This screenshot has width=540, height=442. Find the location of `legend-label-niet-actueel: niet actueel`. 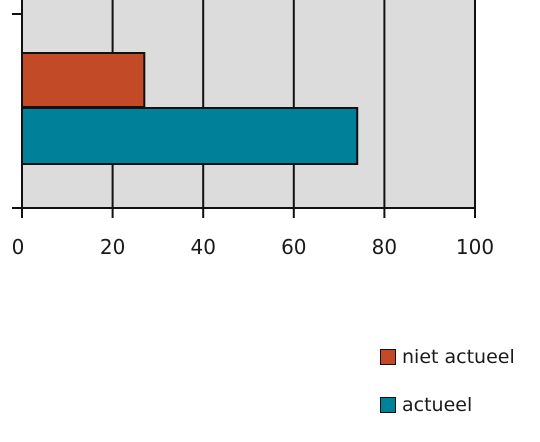

legend-label-niet-actueel: niet actueel is located at coordinates (458, 357).